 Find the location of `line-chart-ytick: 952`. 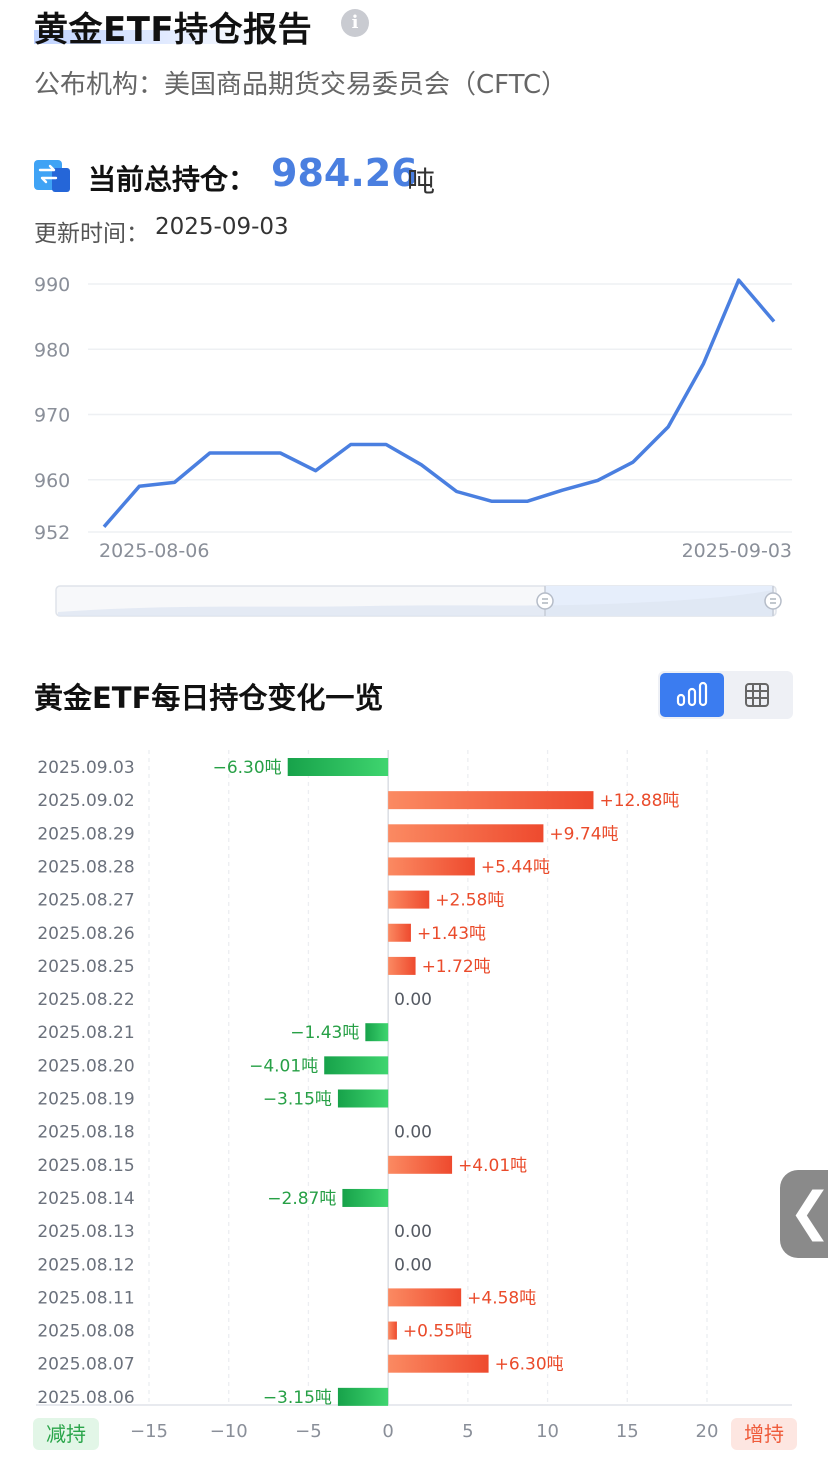

line-chart-ytick: 952 is located at coordinates (52, 533).